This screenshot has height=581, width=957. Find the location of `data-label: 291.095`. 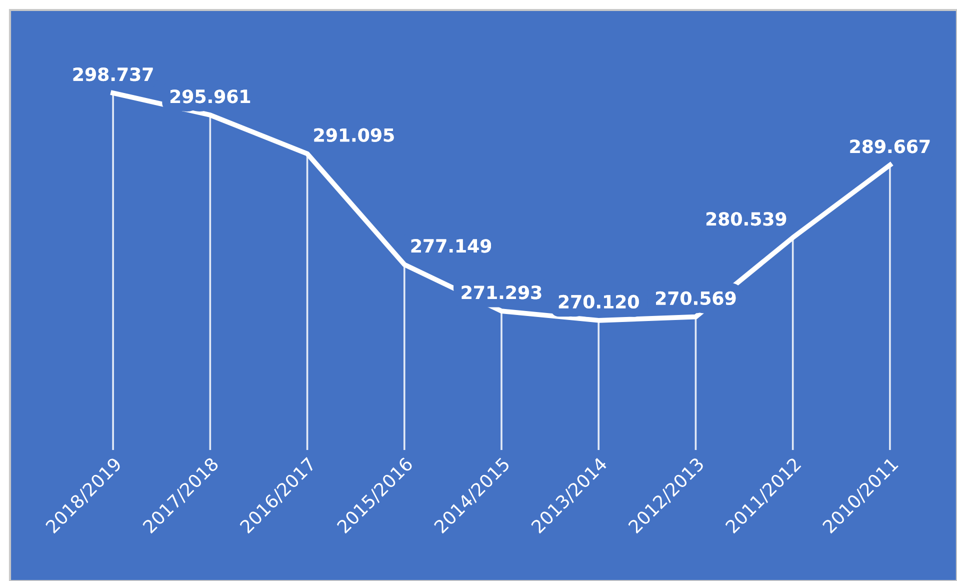

data-label: 291.095 is located at coordinates (354, 135).